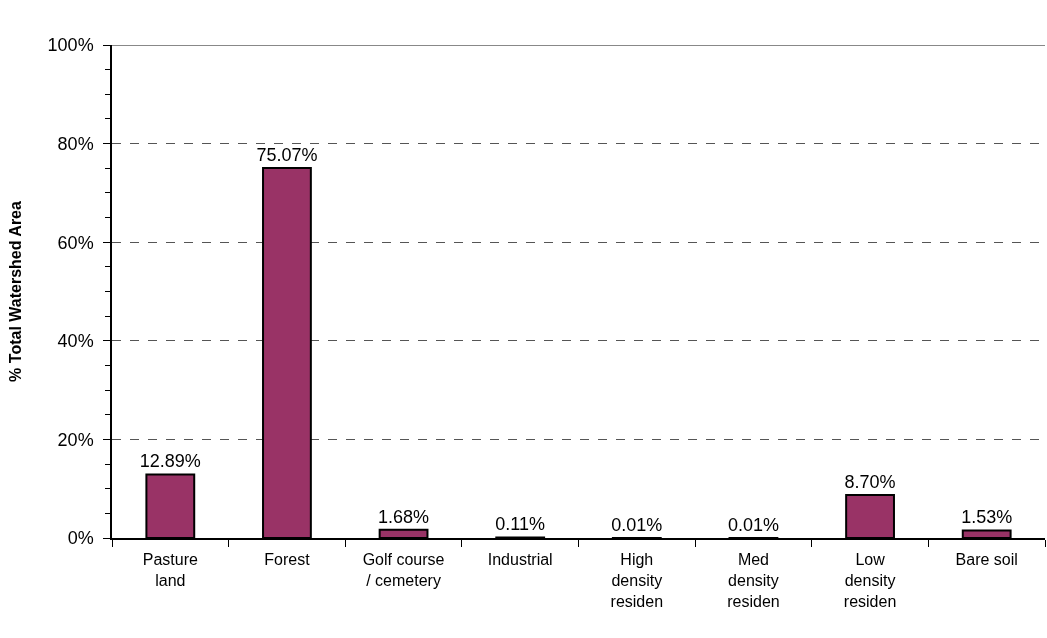  What do you see at coordinates (170, 569) in the screenshot?
I see `x-tick-label: Pasture land` at bounding box center [170, 569].